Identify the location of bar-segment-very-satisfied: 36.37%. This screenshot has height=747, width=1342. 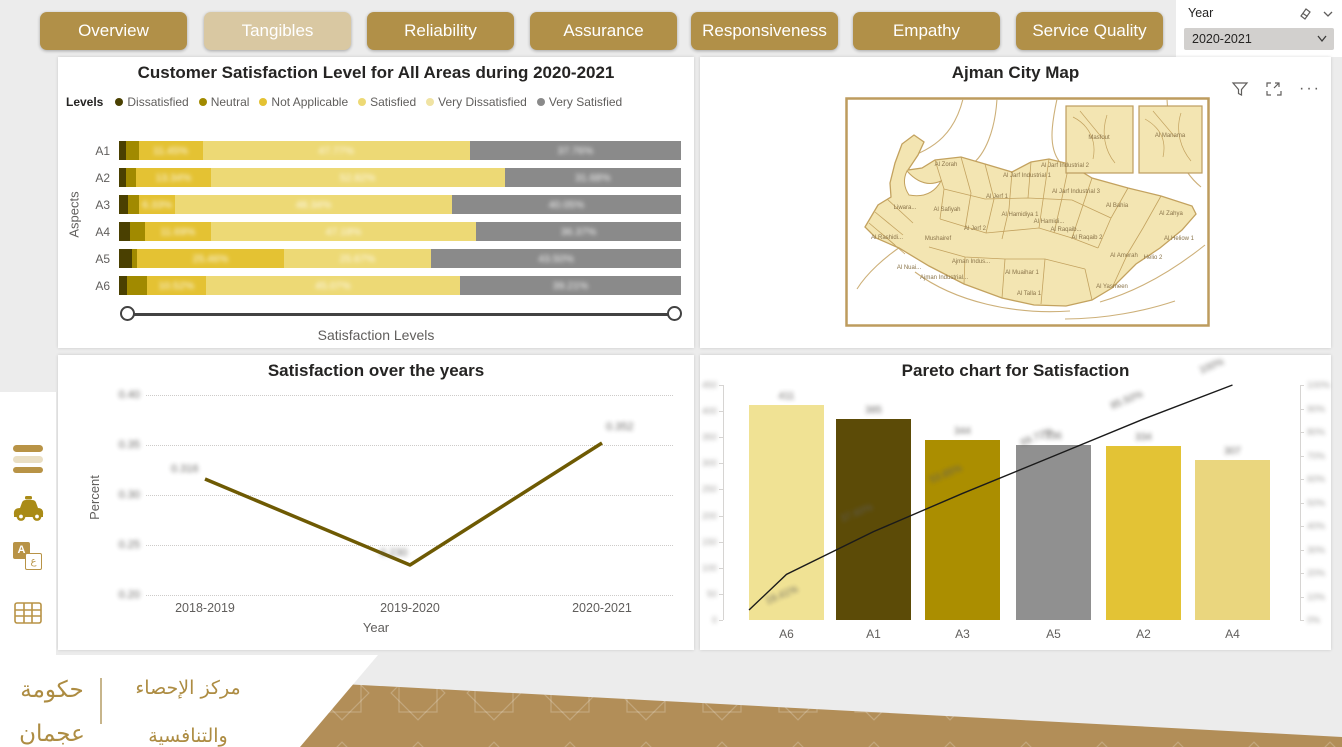
(578, 231).